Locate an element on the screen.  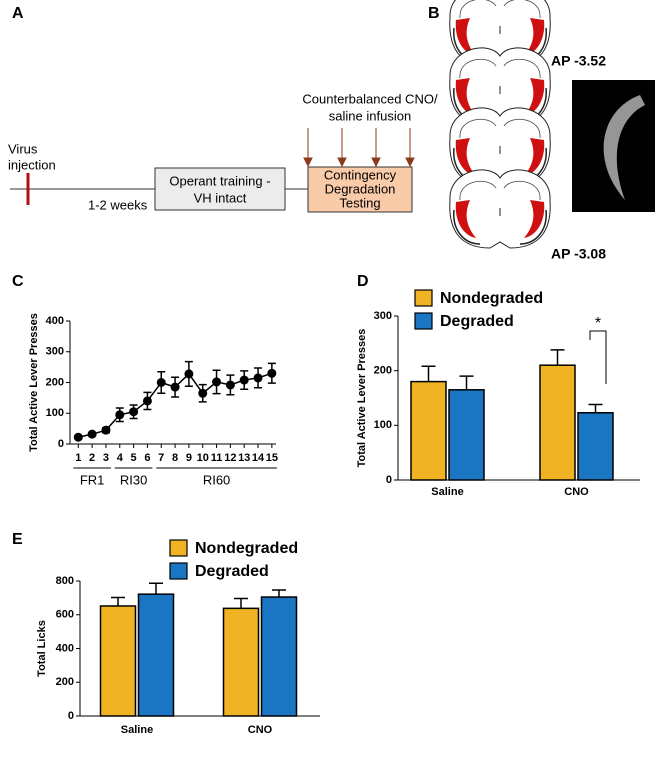
x-tick-label: 14 is located at coordinates (258, 458).